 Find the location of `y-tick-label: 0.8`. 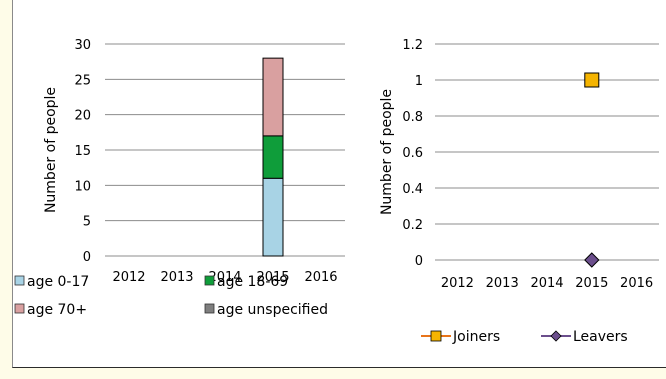

y-tick-label: 0.8 is located at coordinates (412, 117).